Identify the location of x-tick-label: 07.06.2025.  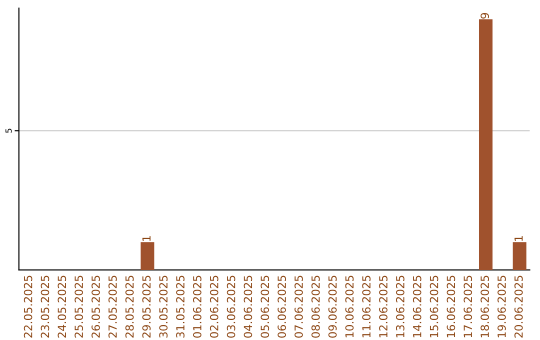
(298, 307).